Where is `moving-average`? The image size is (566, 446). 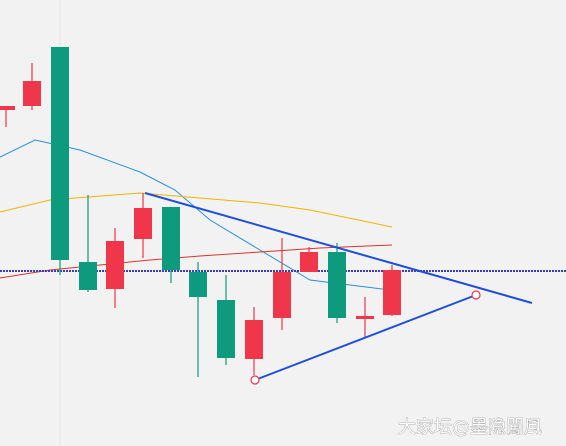 moving-average is located at coordinates (196, 210).